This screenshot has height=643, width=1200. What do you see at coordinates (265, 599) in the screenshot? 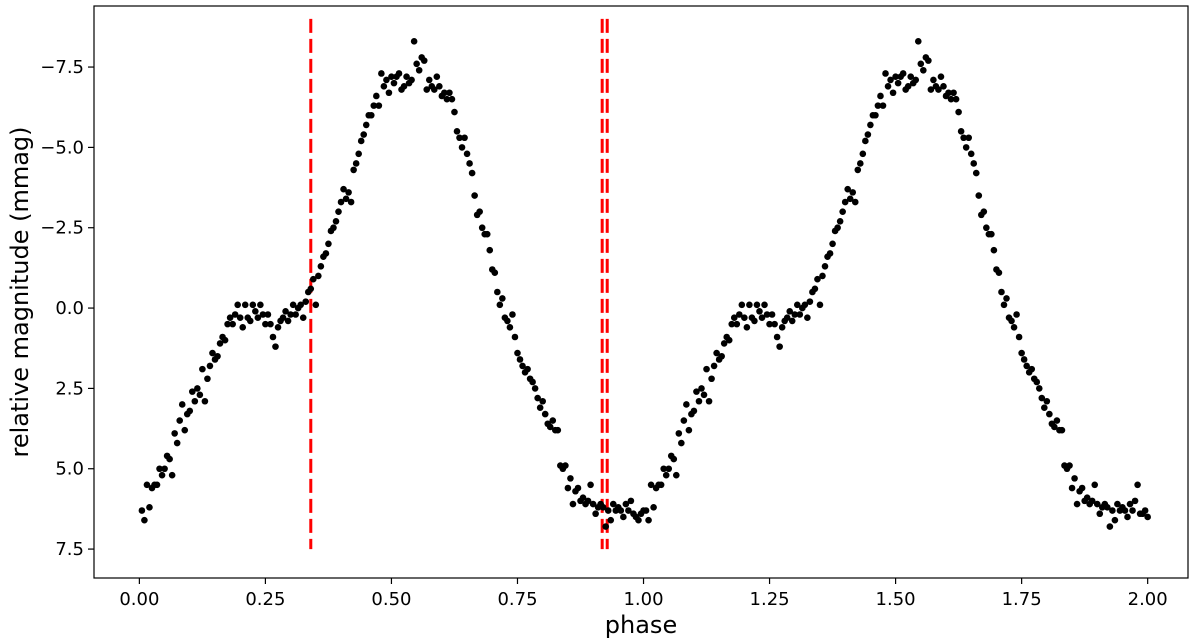
I see `x-tick-label: 0.25` at bounding box center [265, 599].